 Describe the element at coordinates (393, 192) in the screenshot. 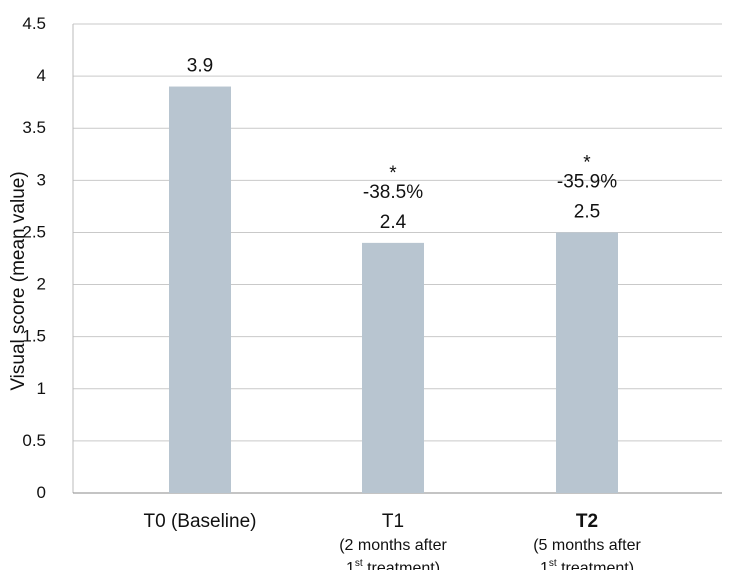

I see `change-label: -38.5%` at that location.